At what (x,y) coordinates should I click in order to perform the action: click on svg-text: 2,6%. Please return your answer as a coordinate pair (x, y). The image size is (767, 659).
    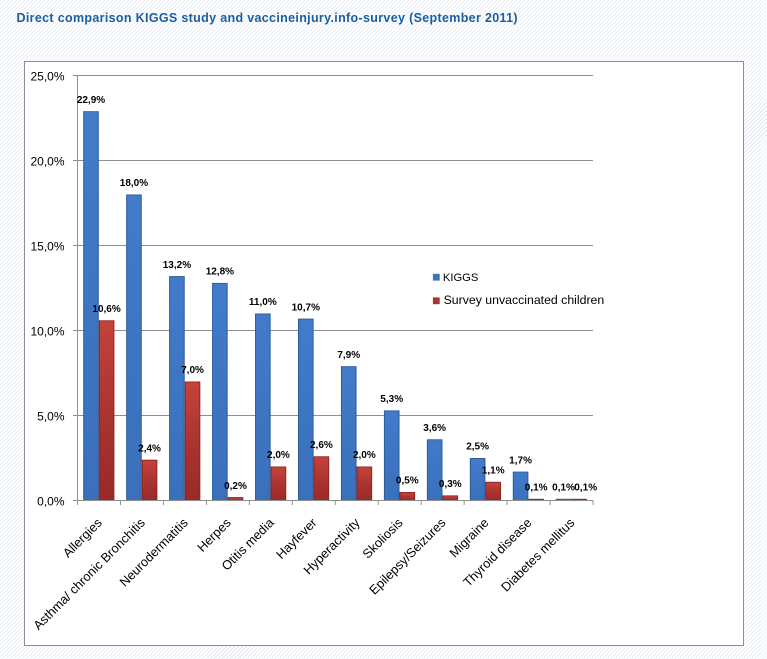
    Looking at the image, I should click on (321, 445).